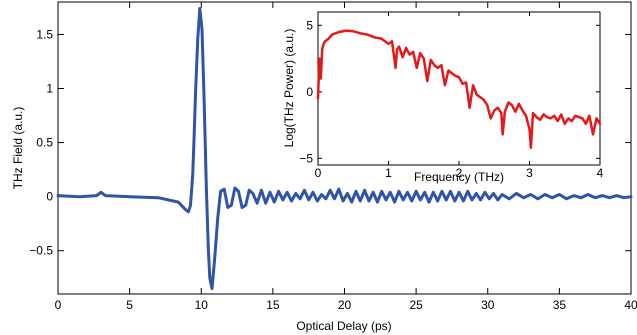 The width and height of the screenshot is (637, 335). I want to click on main-y-tick-label: 0, so click(49, 197).